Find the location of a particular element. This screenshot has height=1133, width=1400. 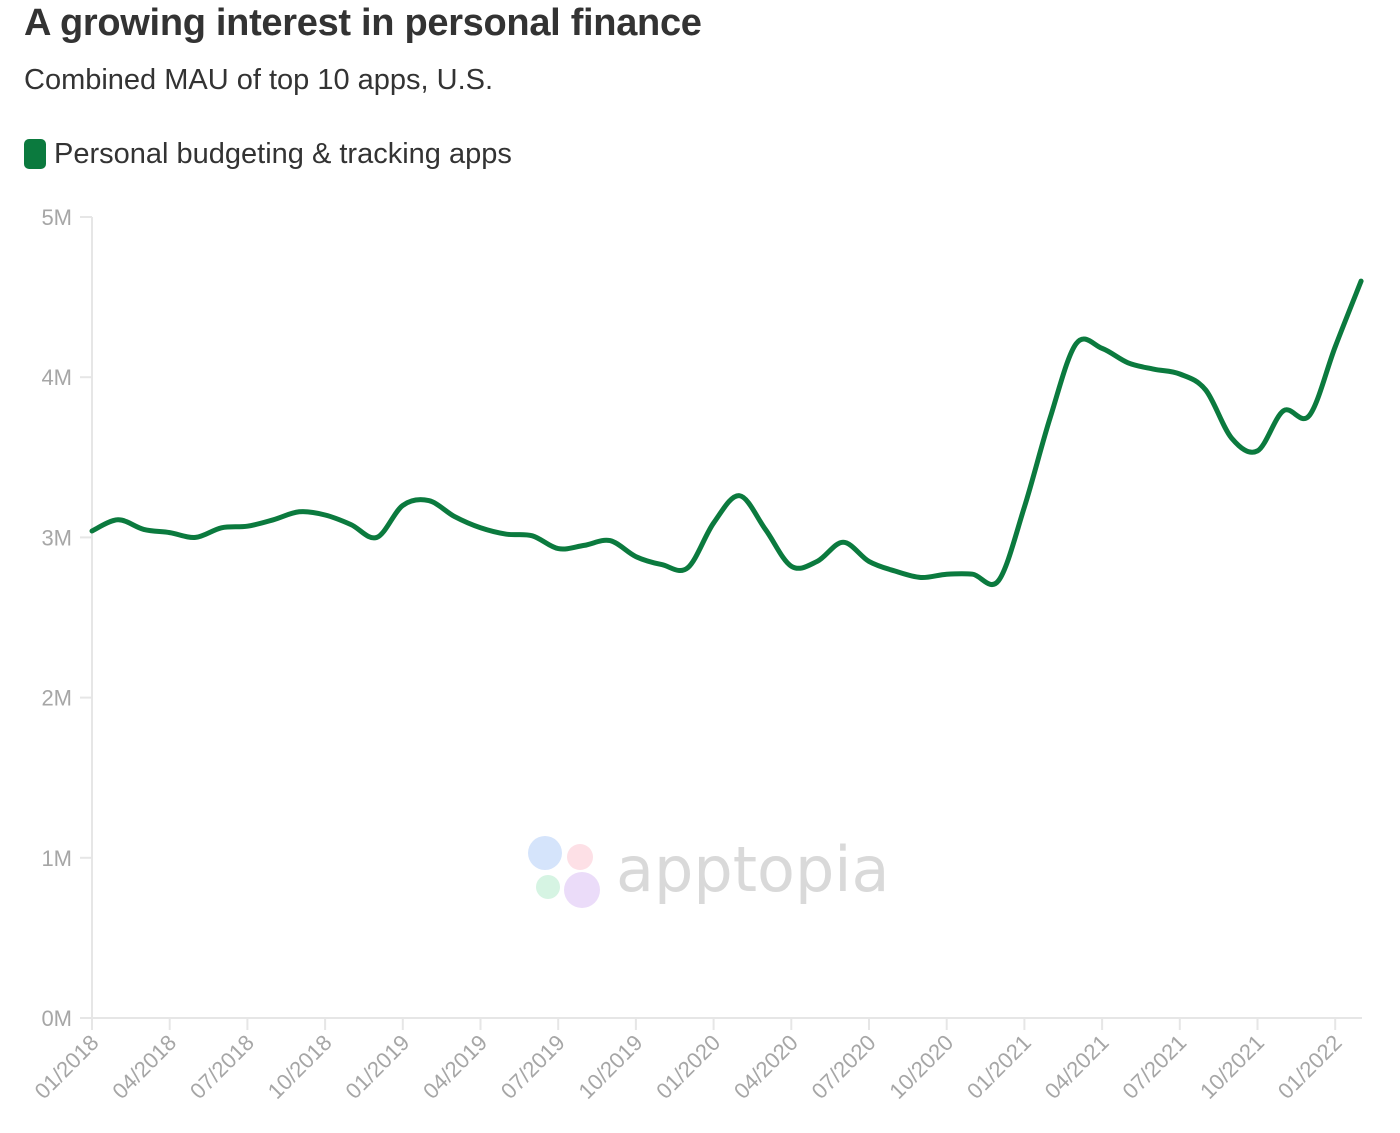

legend-label: Personal budgeting & tracking apps is located at coordinates (283, 153).